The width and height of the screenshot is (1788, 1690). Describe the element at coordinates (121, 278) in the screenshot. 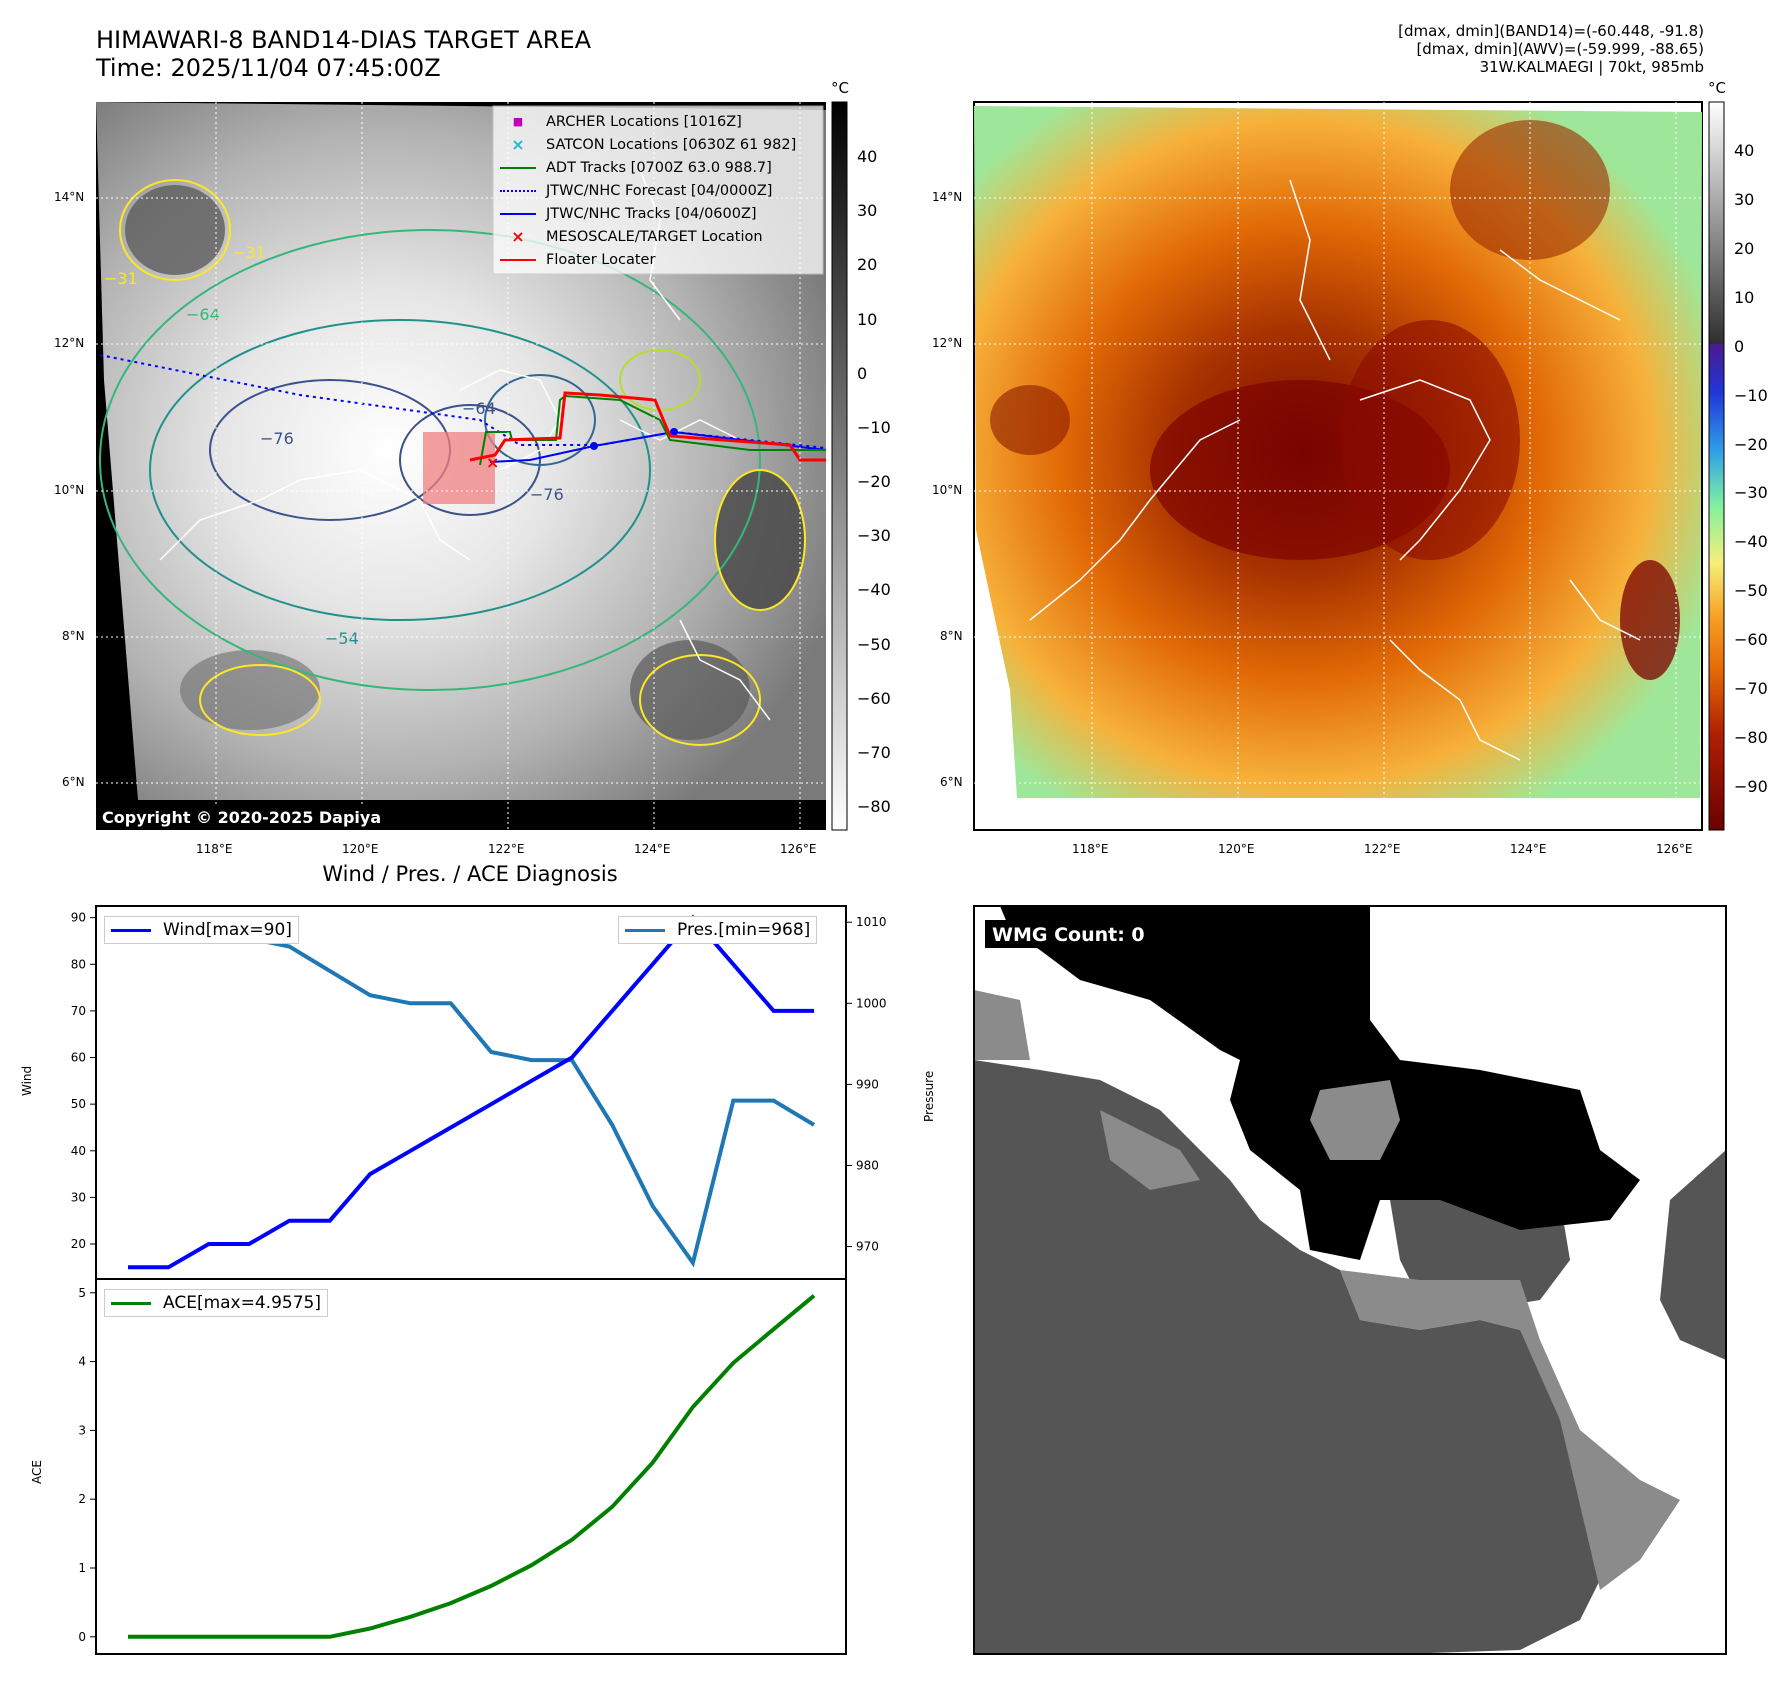

I see `contour-label: −31` at that location.